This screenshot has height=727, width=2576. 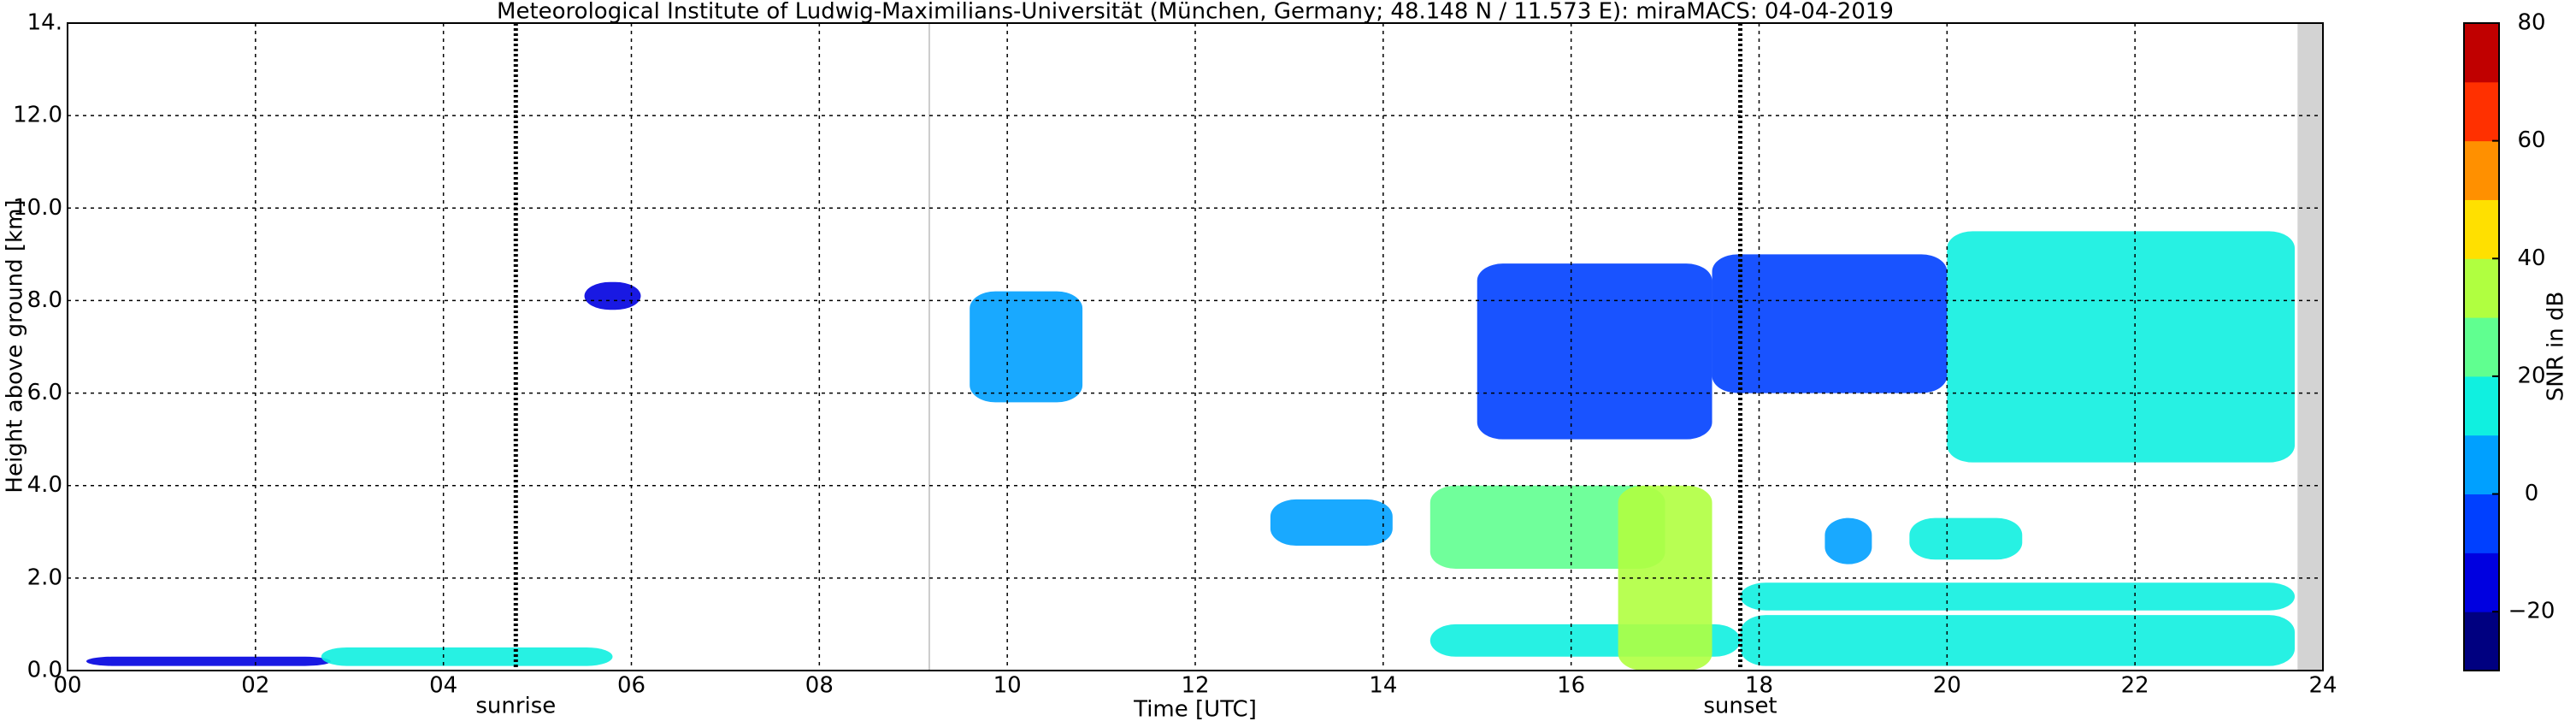 I want to click on colorbar-frame, so click(x=2481, y=346).